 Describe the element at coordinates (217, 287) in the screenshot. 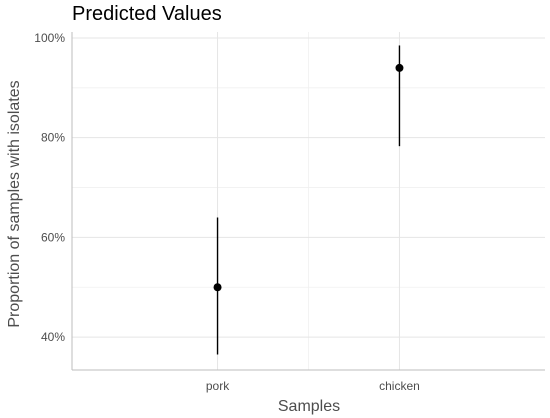

I see `data-point-pork` at that location.